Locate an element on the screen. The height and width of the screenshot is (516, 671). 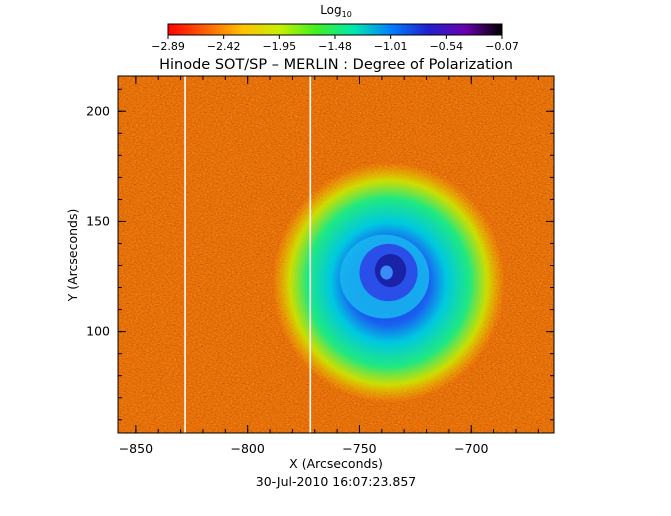
colorbar-tick-label: −1.95 is located at coordinates (279, 46).